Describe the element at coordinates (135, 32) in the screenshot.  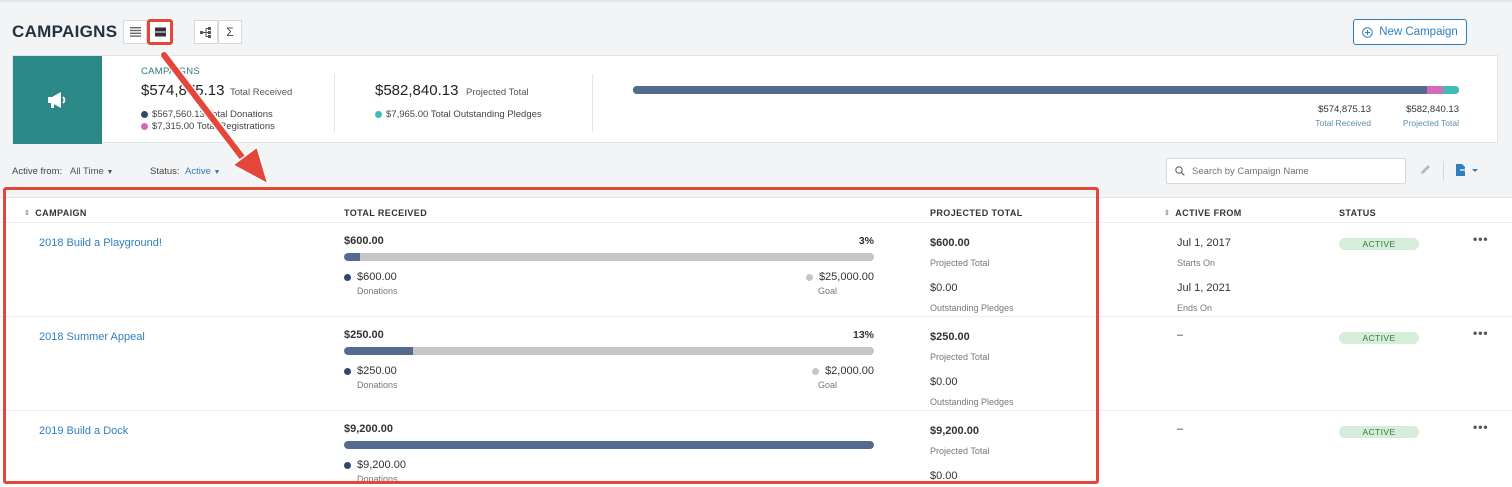
I see `list-view-button` at that location.